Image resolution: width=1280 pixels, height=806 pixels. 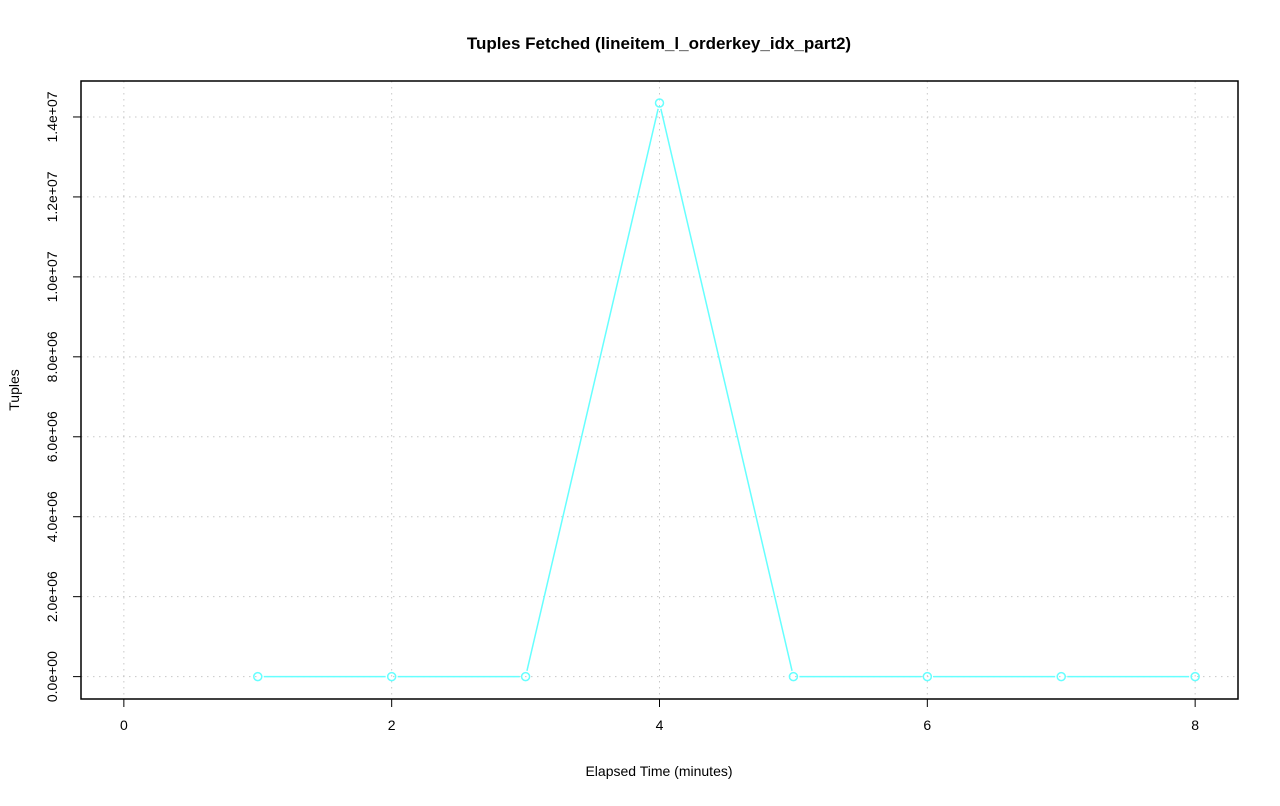 I want to click on y-tick-label: 2.0e+06, so click(x=52, y=596).